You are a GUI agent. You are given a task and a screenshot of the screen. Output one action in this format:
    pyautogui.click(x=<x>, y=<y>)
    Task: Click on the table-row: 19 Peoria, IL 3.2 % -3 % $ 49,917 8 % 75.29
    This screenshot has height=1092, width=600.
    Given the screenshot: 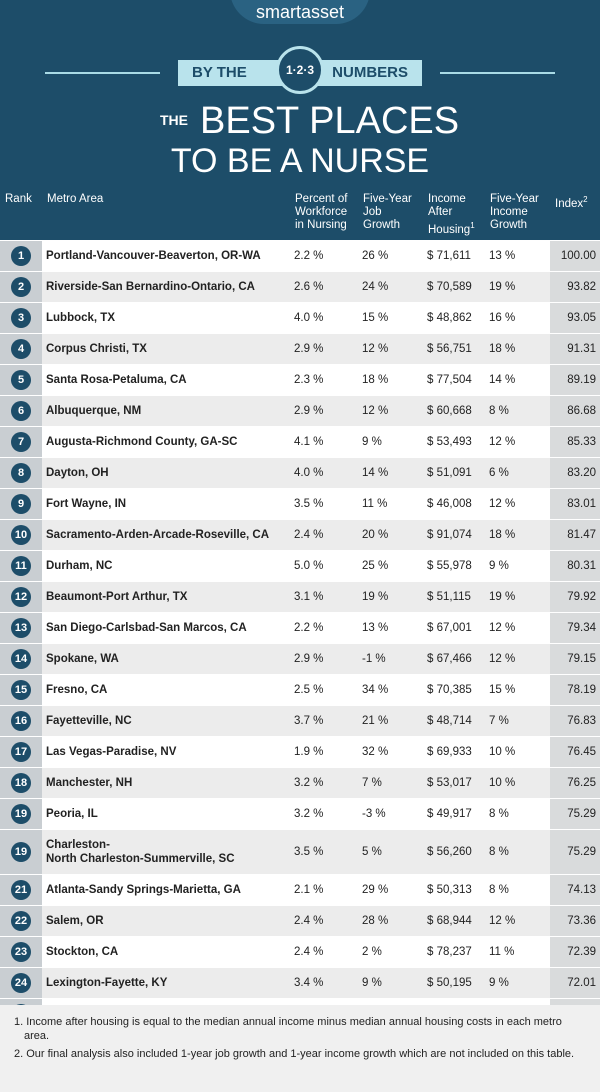 What is the action you would take?
    pyautogui.click(x=300, y=814)
    